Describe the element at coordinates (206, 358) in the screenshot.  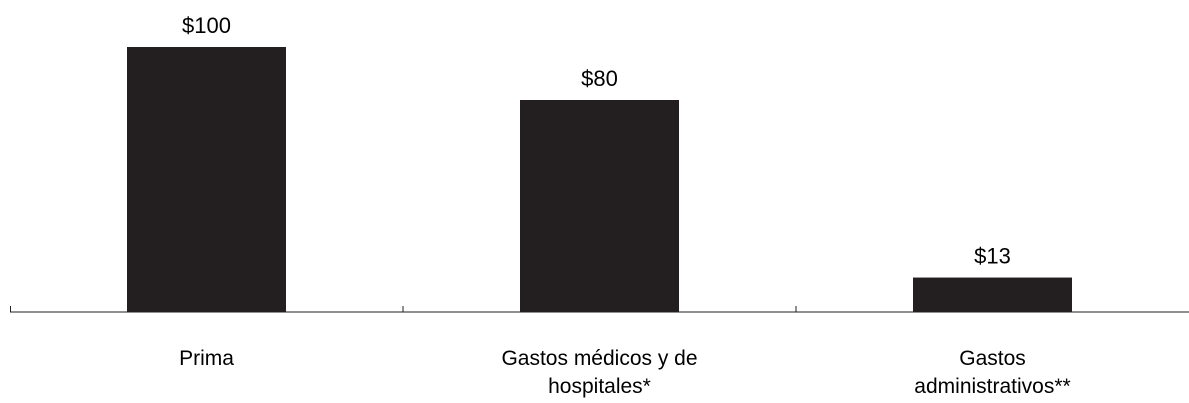
I see `category-label-0: Prima` at that location.